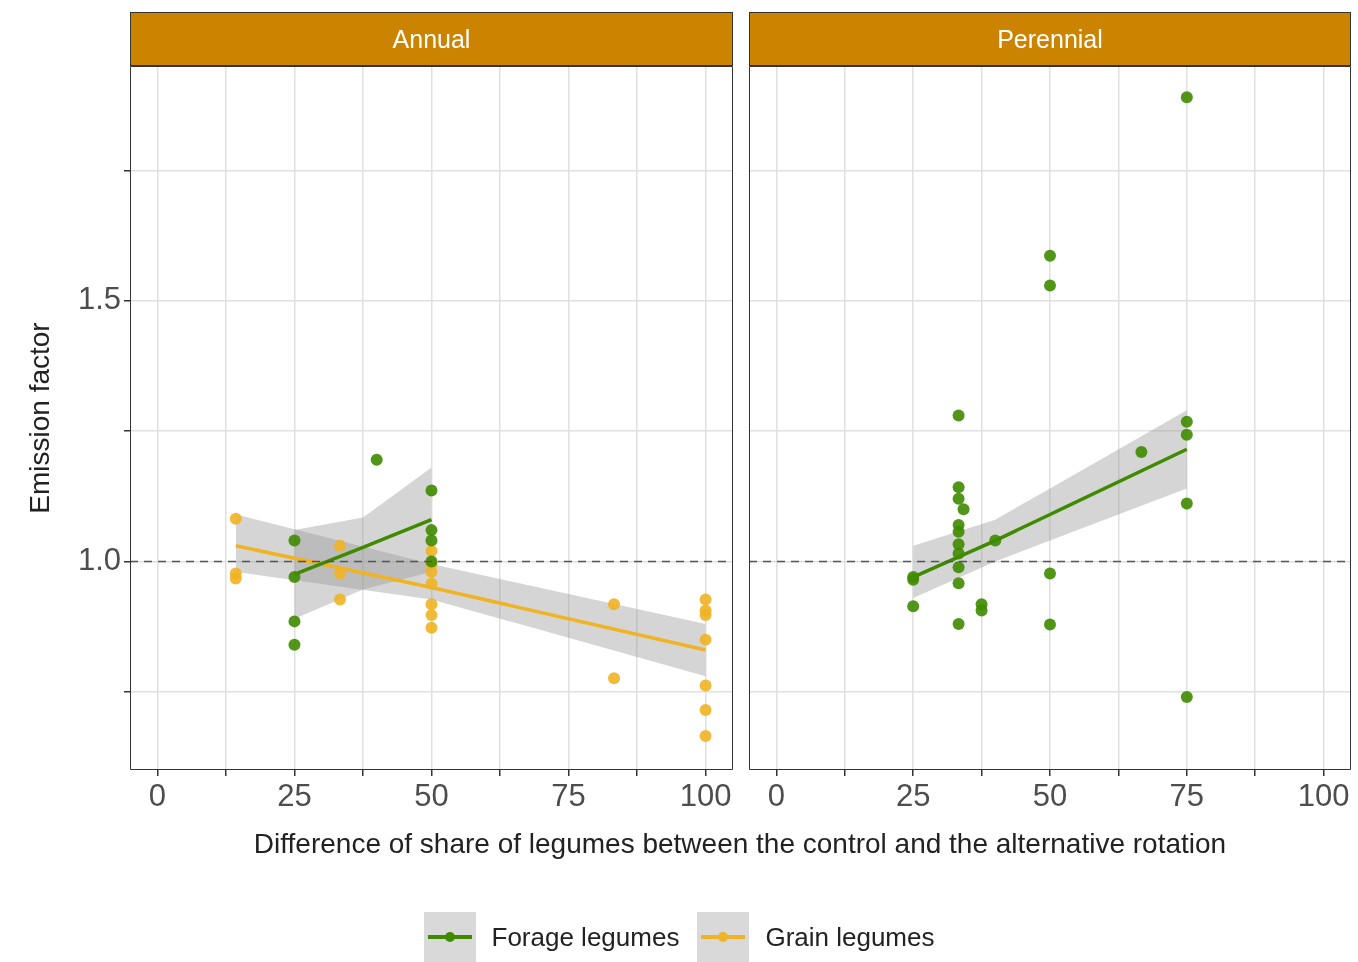 This screenshot has height=962, width=1358. Describe the element at coordinates (740, 844) in the screenshot. I see `x-axis-title: Difference of share of legumes between the control and the alternative rotation` at that location.